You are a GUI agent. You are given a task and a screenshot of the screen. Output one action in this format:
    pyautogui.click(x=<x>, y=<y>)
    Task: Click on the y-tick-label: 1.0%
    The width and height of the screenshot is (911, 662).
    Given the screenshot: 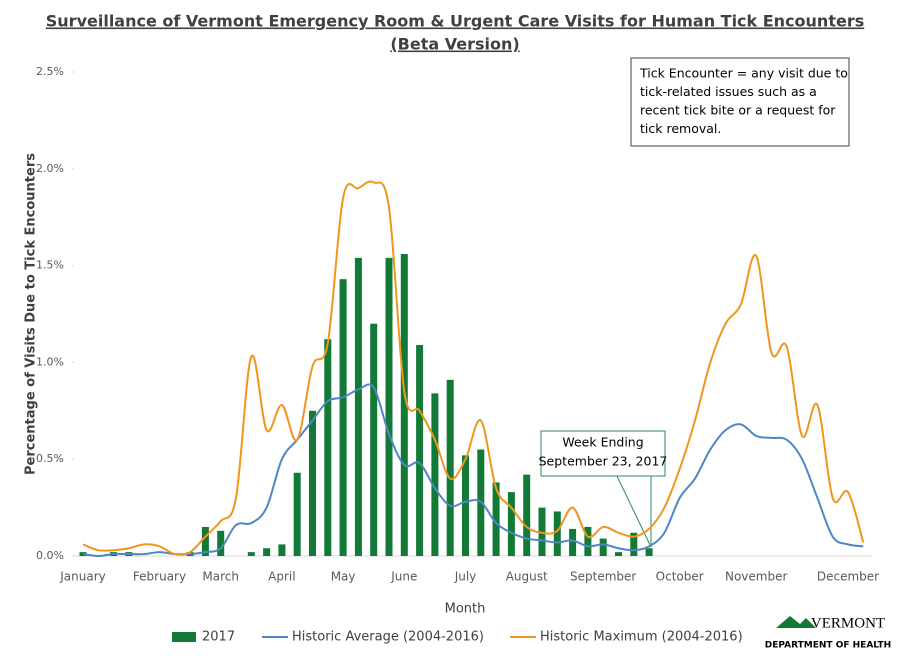 What is the action you would take?
    pyautogui.click(x=50, y=361)
    